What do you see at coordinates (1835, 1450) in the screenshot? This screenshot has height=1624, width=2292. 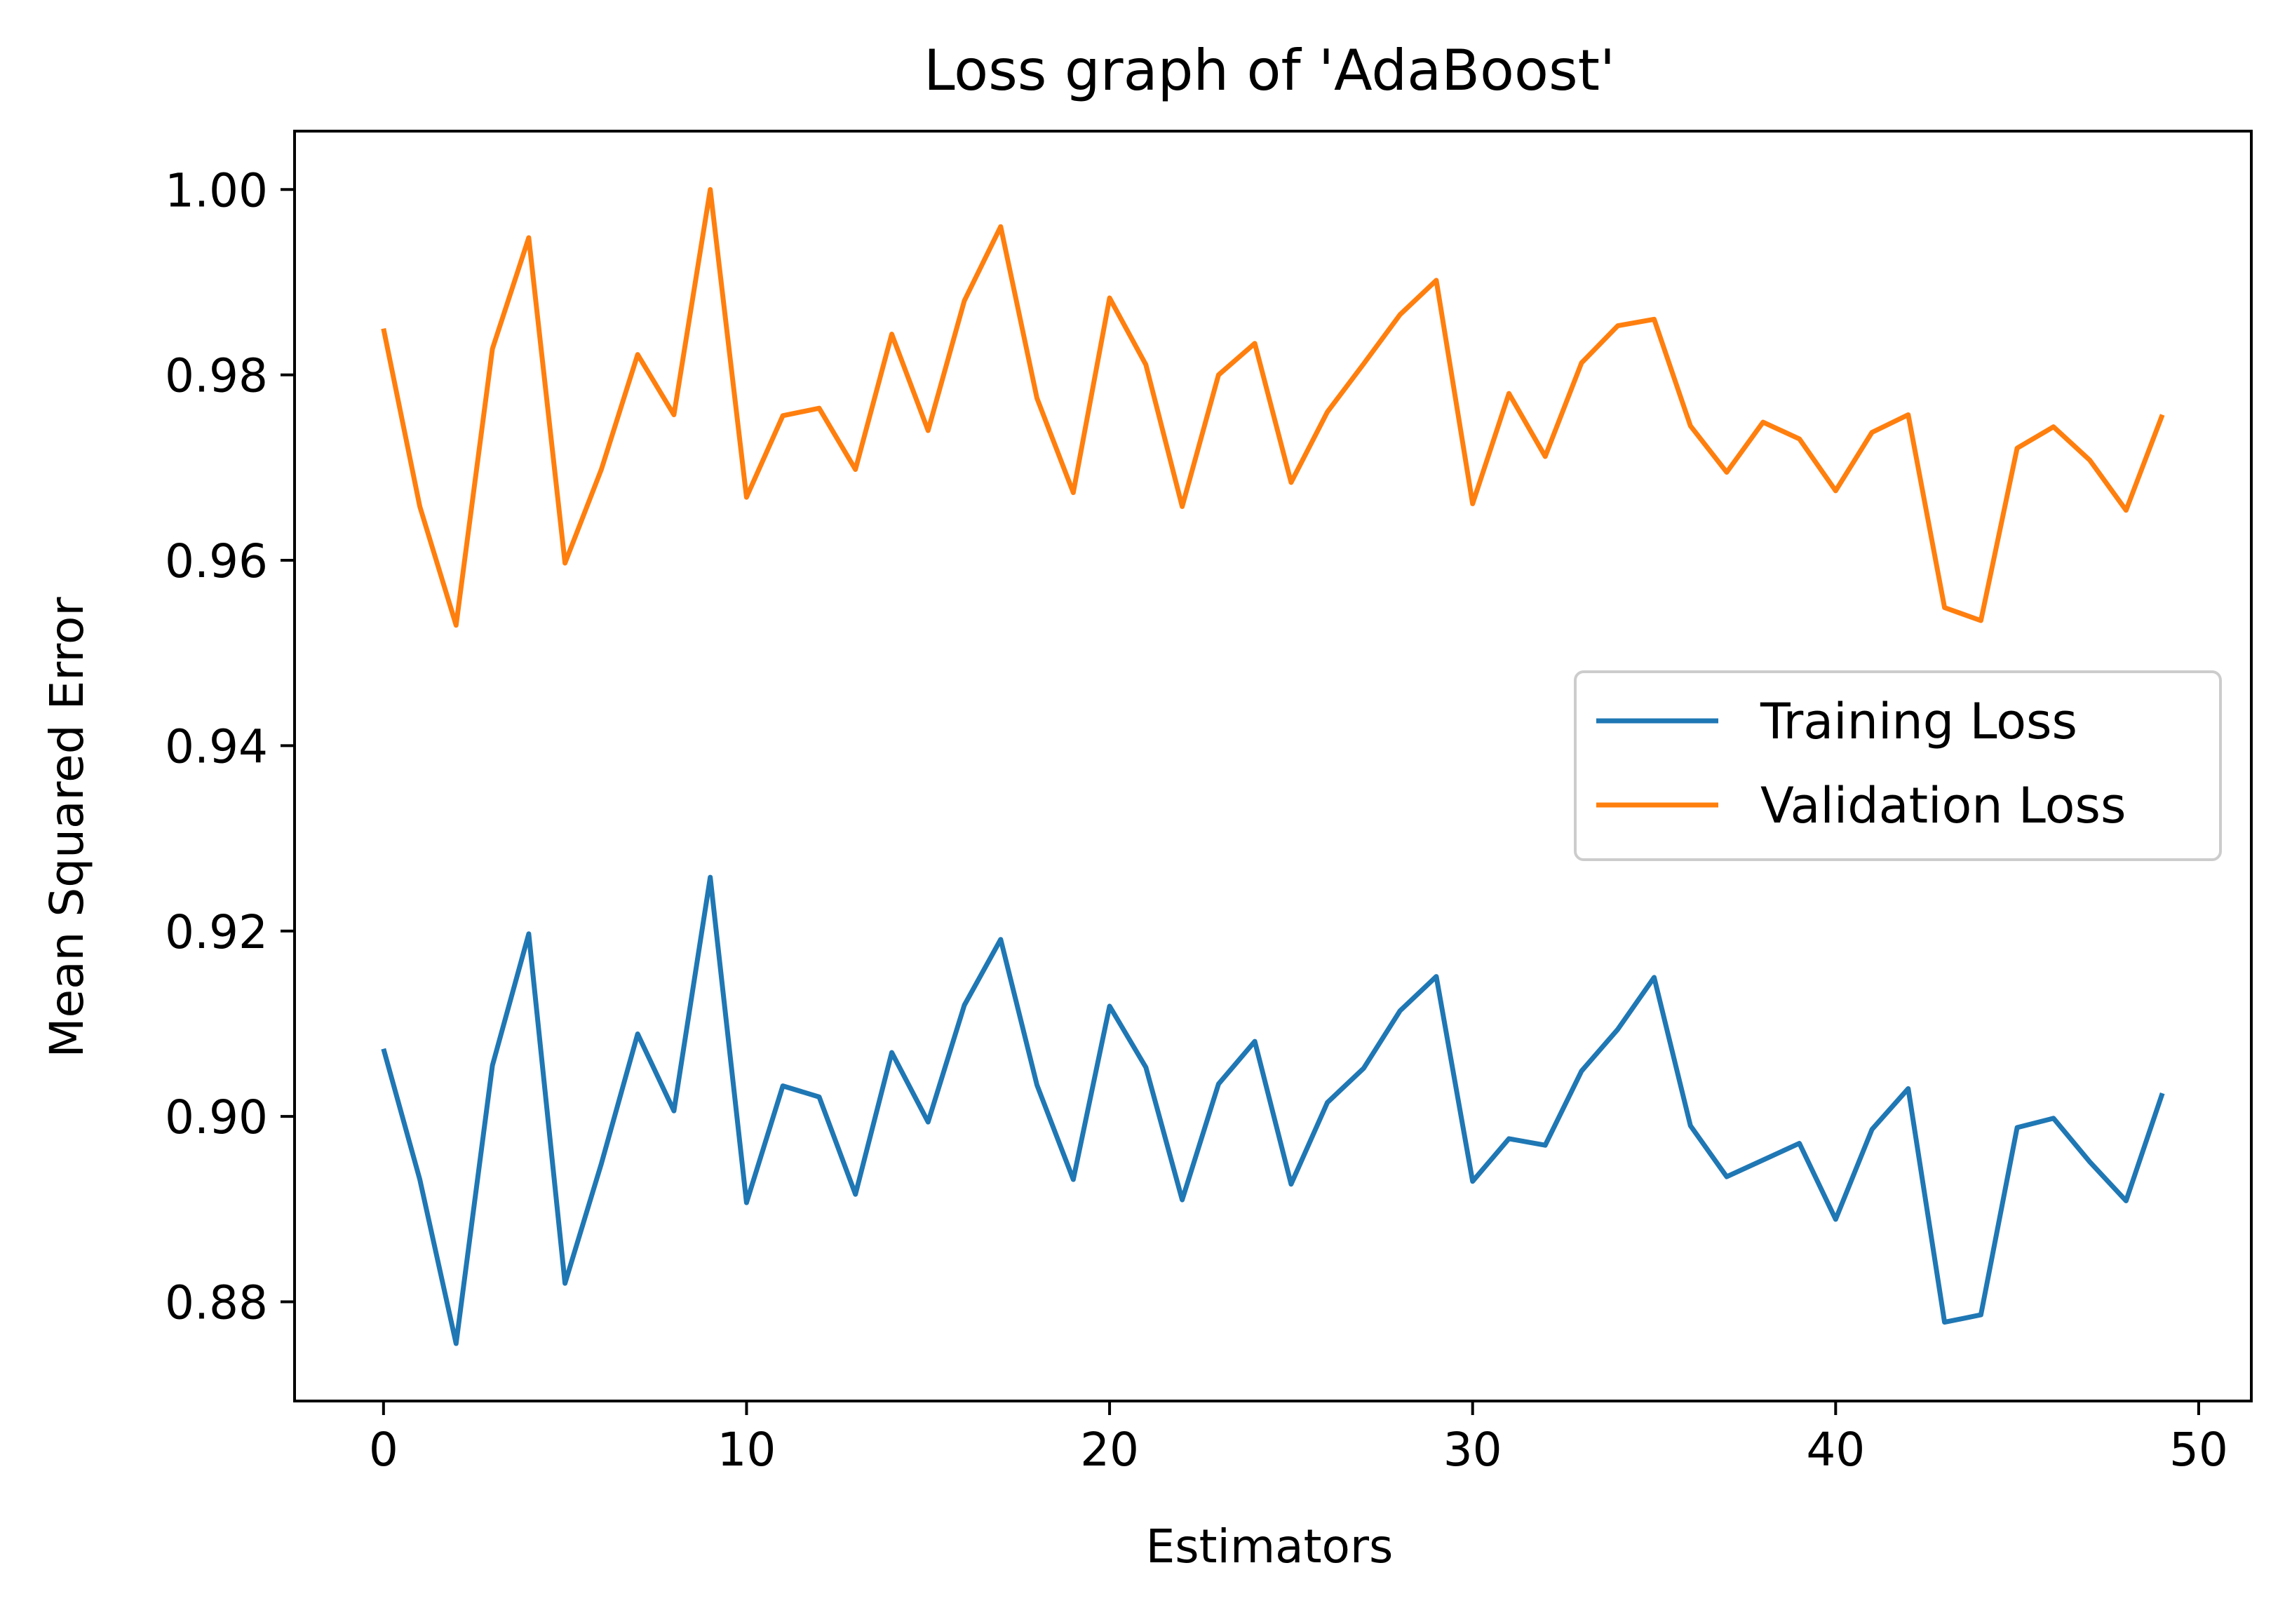 I see `x-tick-label: 40` at bounding box center [1835, 1450].